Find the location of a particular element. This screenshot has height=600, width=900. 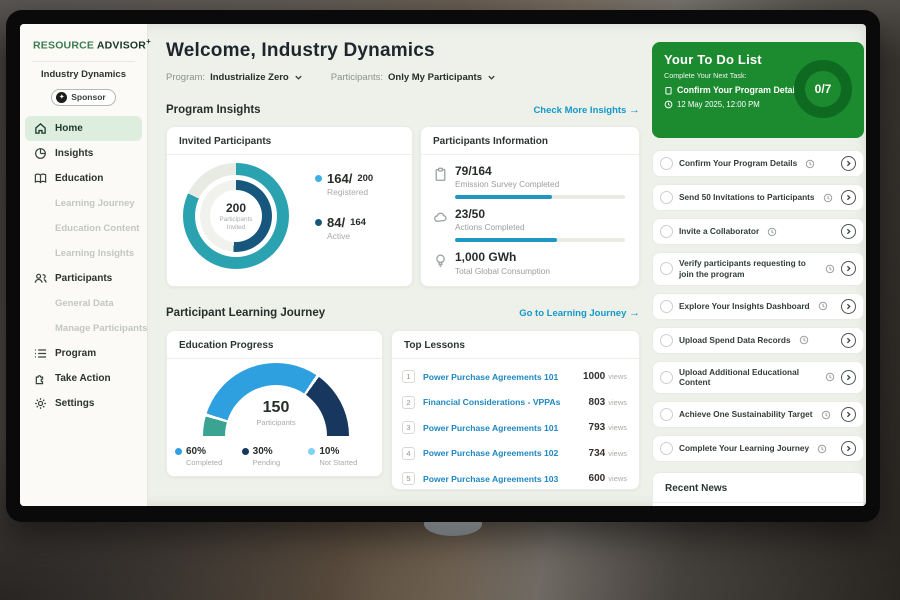

recent-news-heading: Recent News is located at coordinates (758, 488).